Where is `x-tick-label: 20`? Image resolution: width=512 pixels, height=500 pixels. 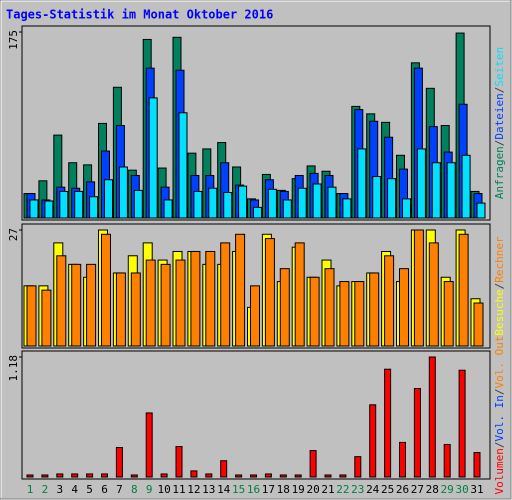
x-tick-label: 20 is located at coordinates (312, 489).